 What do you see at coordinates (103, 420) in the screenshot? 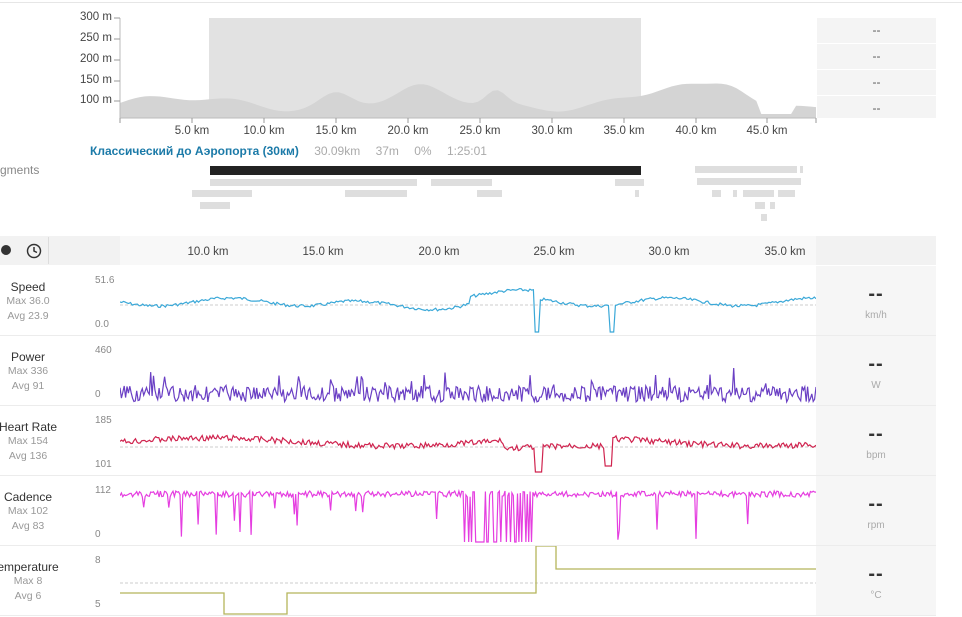
I see `metric-y-max: 185` at bounding box center [103, 420].